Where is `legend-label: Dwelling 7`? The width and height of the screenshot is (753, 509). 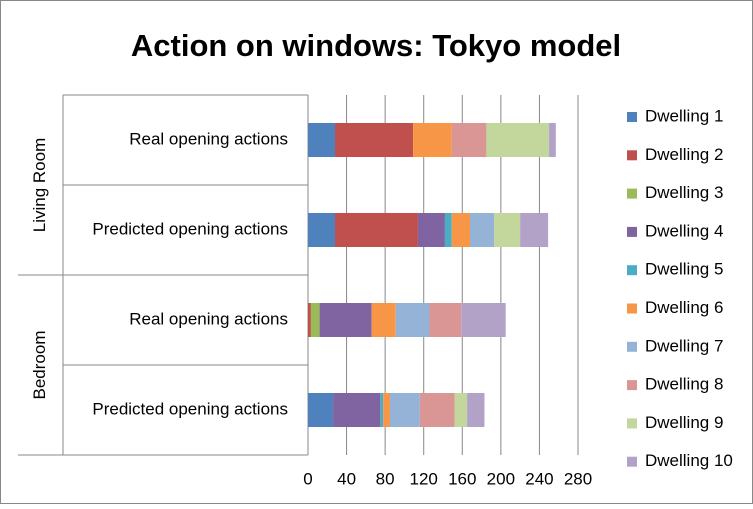 legend-label: Dwelling 7 is located at coordinates (684, 345).